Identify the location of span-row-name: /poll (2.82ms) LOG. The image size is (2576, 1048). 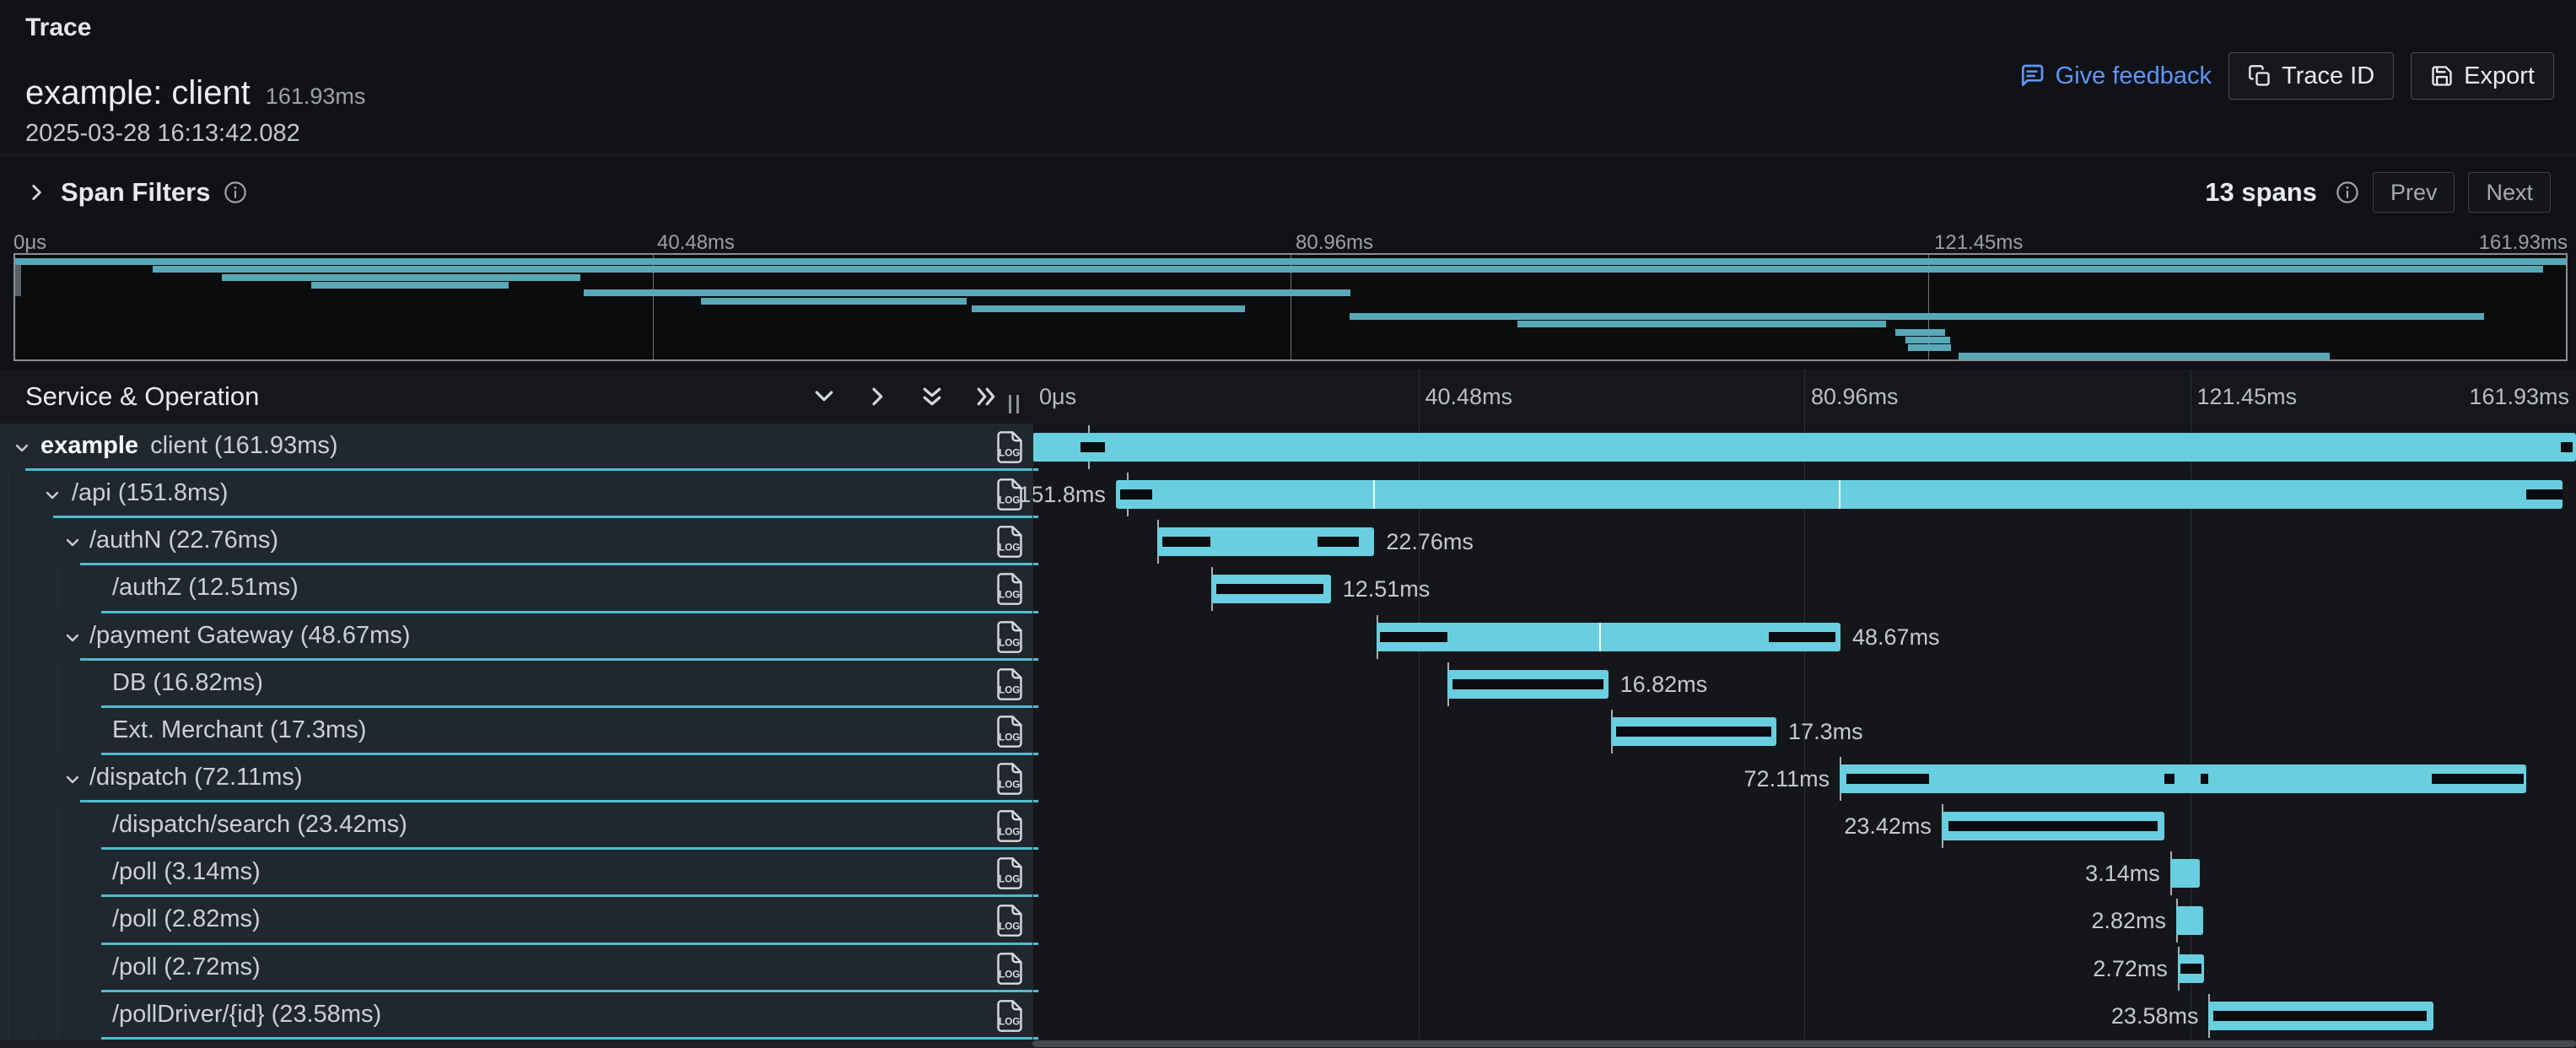
(516, 921).